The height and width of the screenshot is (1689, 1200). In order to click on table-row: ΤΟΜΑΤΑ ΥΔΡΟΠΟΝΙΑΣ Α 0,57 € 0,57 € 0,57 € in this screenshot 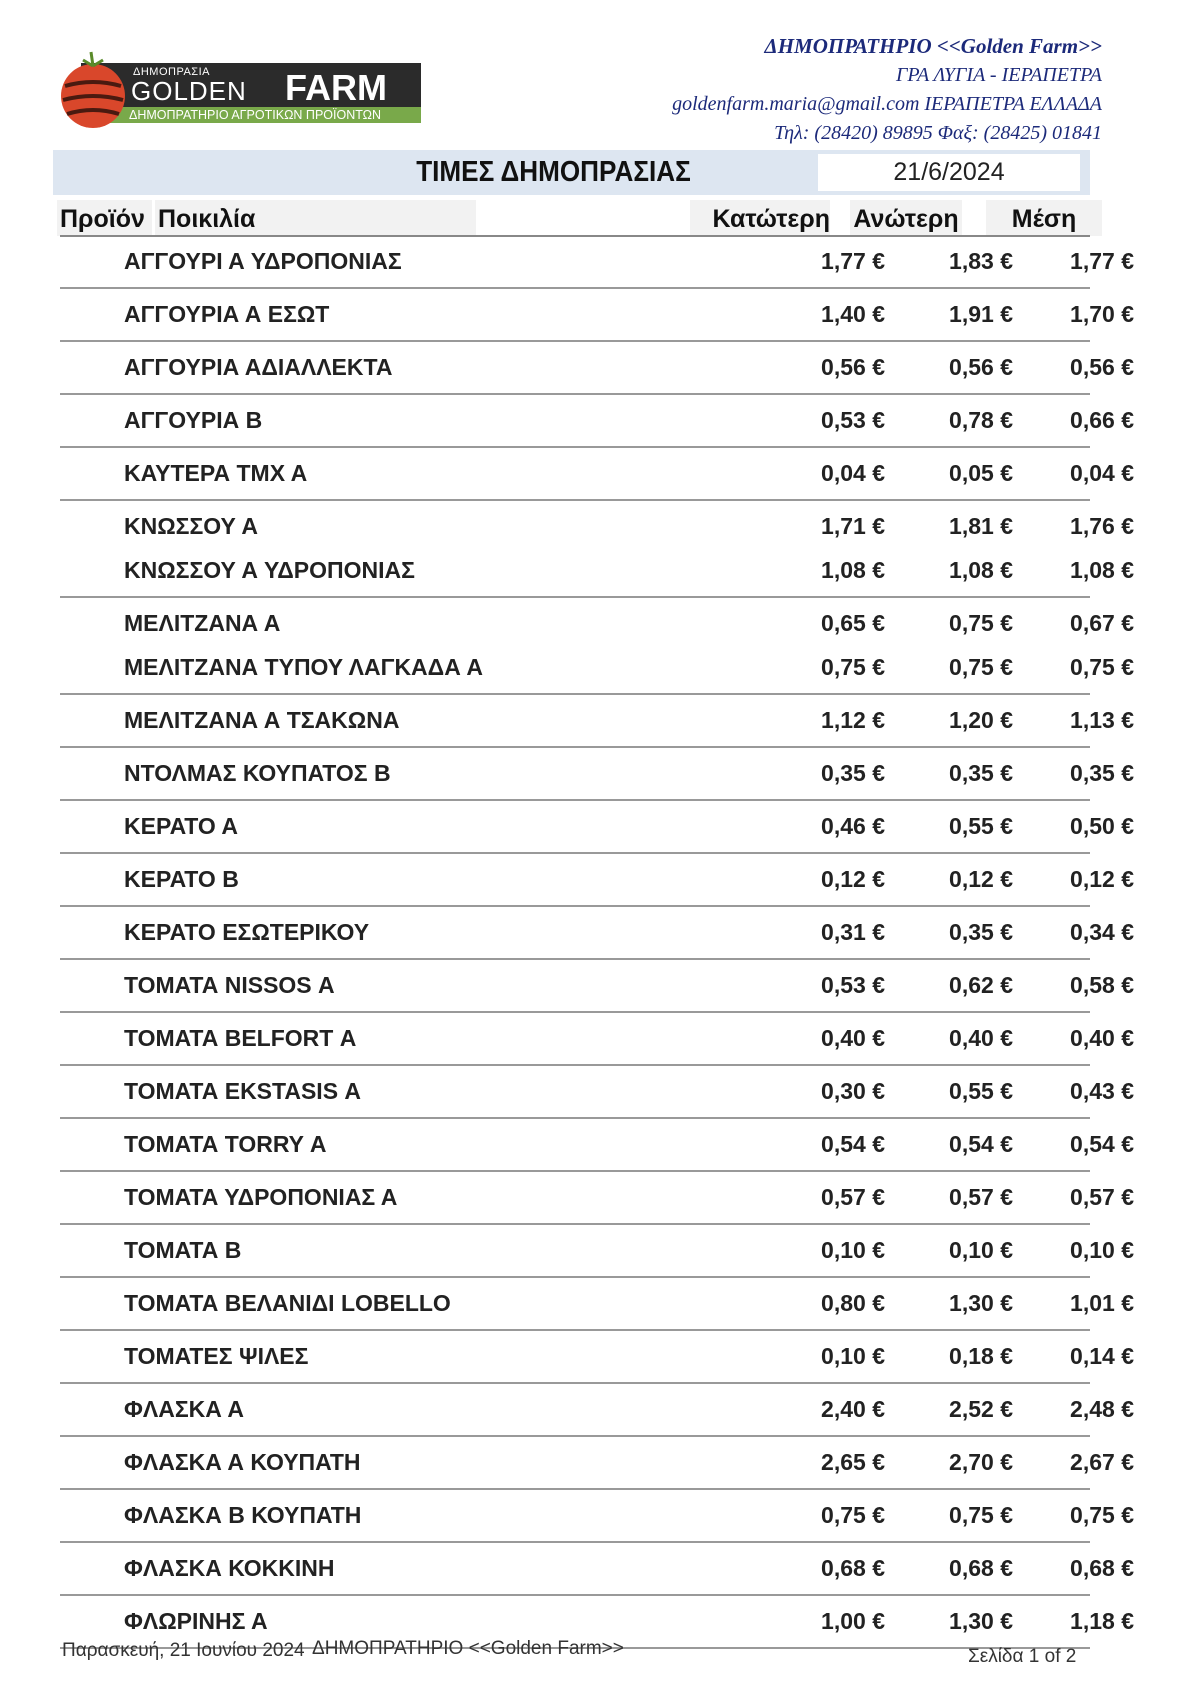, I will do `click(597, 1197)`.